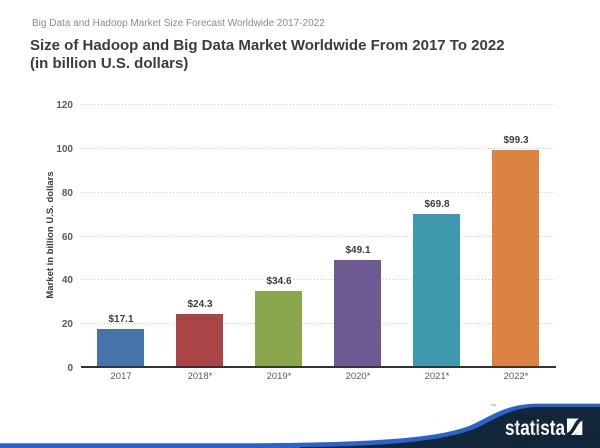  I want to click on svg-text: statista, so click(535, 428).